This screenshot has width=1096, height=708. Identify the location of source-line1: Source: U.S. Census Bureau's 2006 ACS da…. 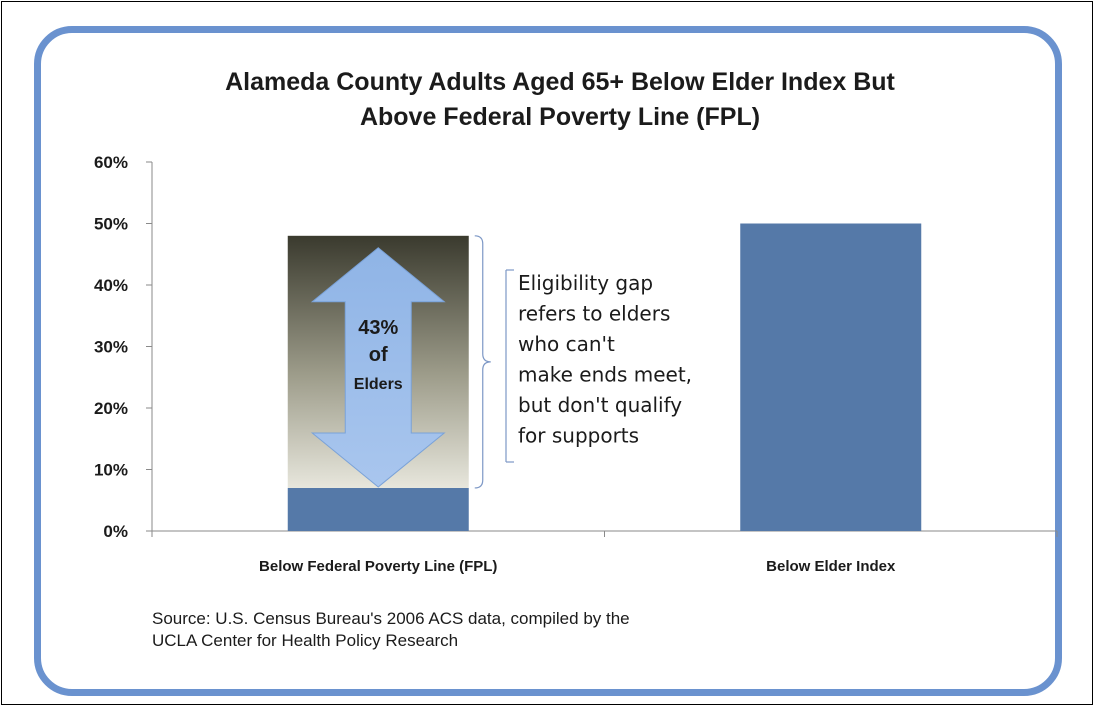
(391, 618).